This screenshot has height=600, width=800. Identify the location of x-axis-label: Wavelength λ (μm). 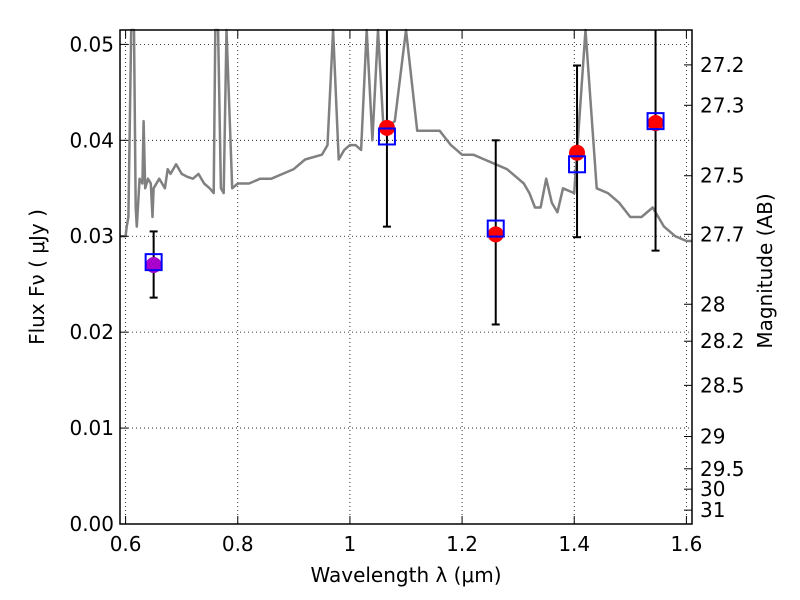
(405, 575).